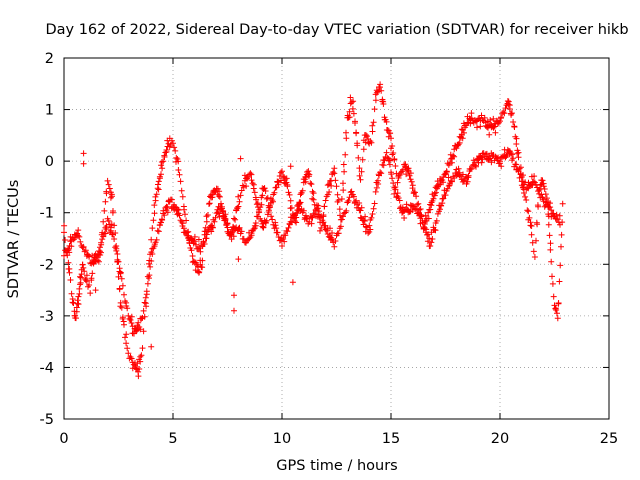  Describe the element at coordinates (282, 439) in the screenshot. I see `x-tick-label: 10` at that location.